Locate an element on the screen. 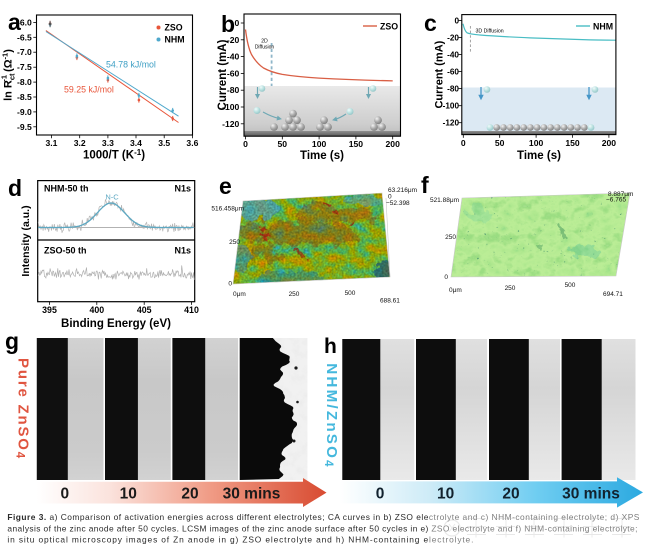 The image size is (647, 549). svg-text: -6.5 is located at coordinates (24, 37).